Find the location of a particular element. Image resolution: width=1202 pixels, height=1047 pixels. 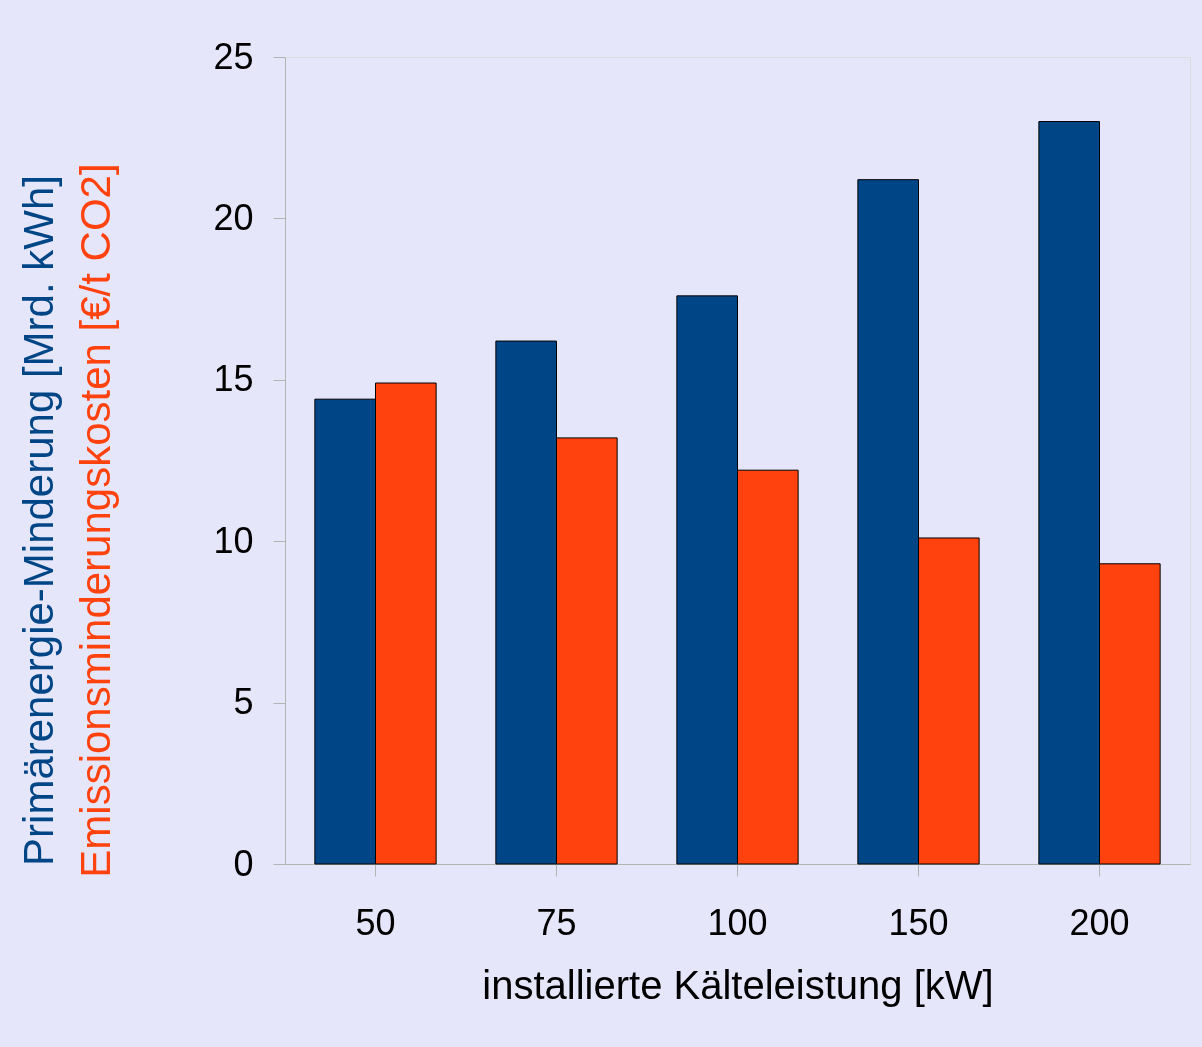

y-tick-label: 25 is located at coordinates (233, 56).